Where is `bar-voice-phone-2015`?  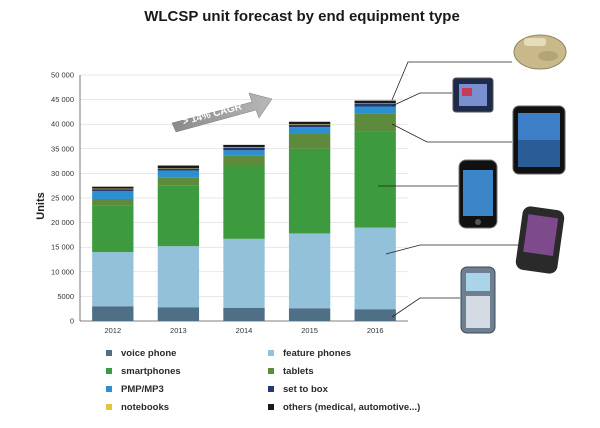 bar-voice-phone-2015 is located at coordinates (309, 314).